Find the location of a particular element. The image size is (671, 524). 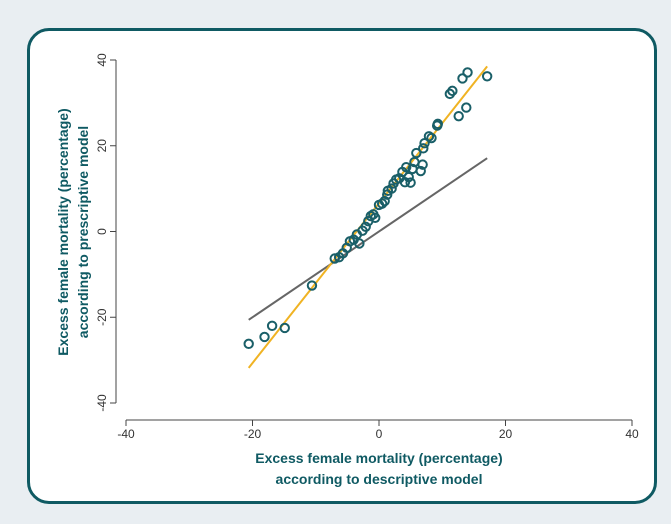

x-tick-label: -20 is located at coordinates (253, 434).